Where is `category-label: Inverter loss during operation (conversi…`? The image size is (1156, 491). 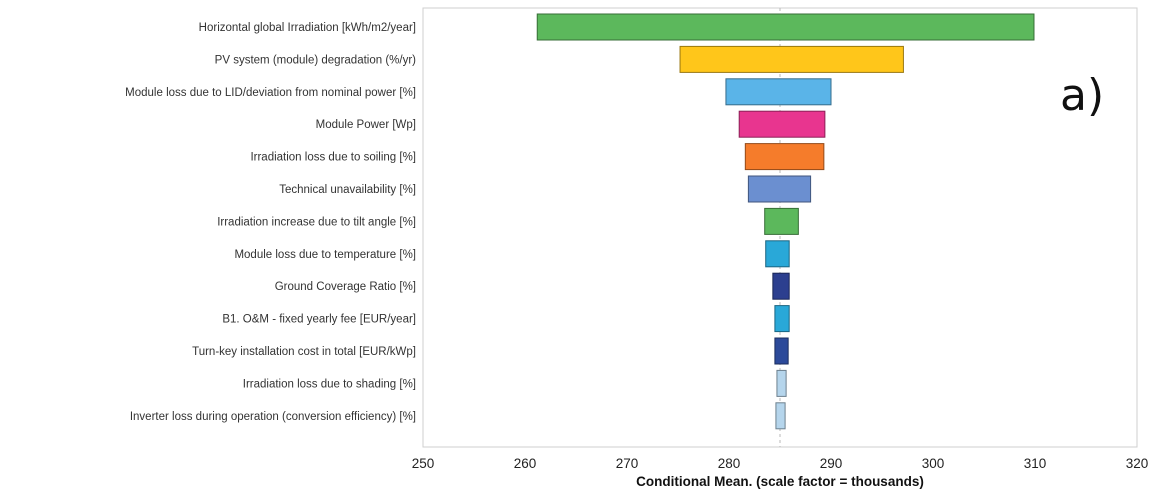
category-label: Inverter loss during operation (conversi… is located at coordinates (273, 417).